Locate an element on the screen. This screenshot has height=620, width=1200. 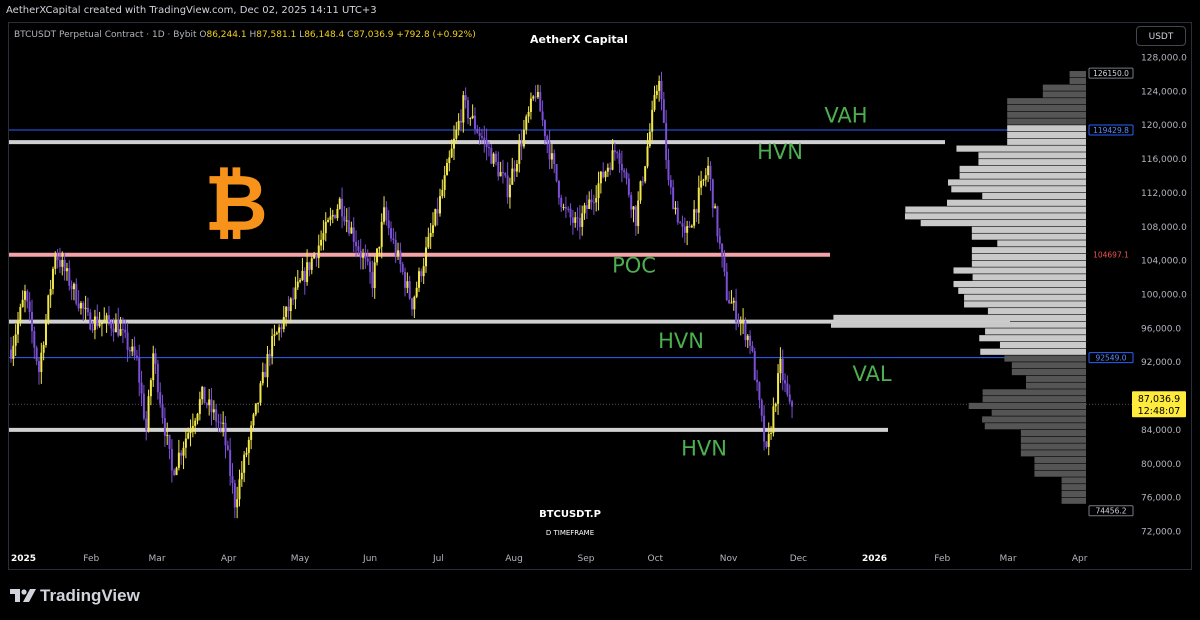
y-tick-label: 84,000.0 is located at coordinates (1161, 431).